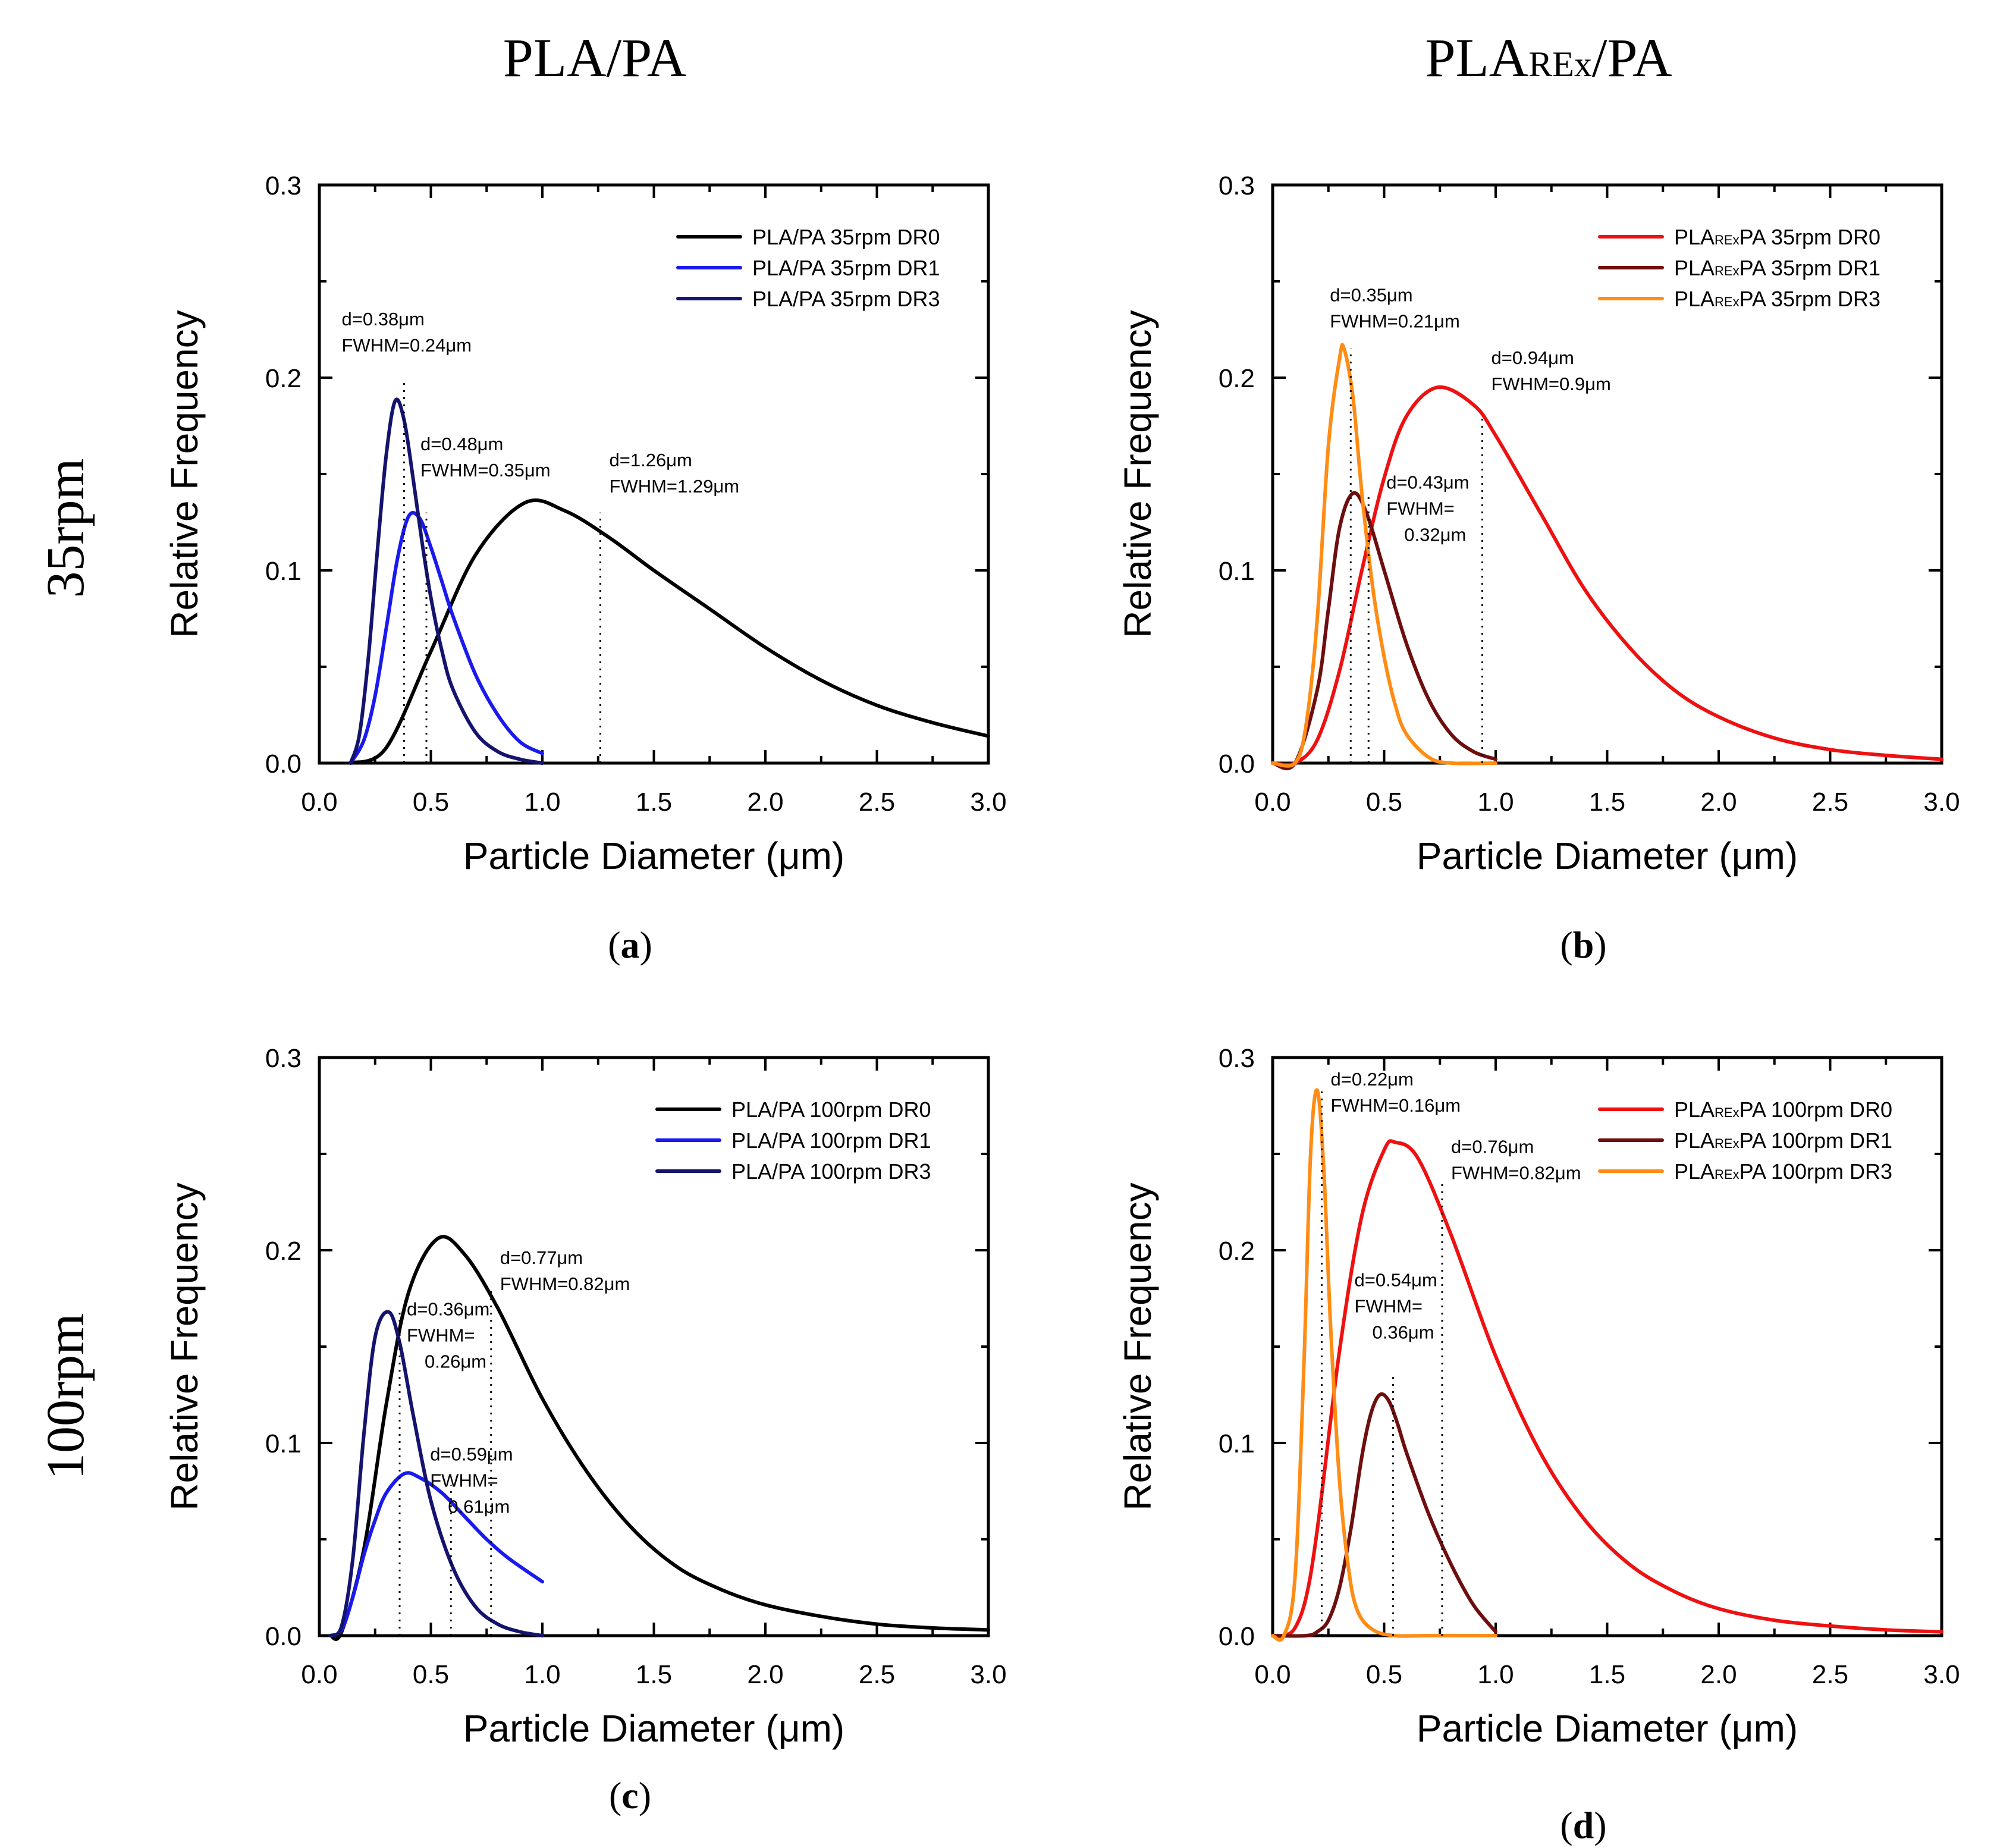 The image size is (1997, 1848). I want to click on annotation-label: d=0.76μm FWHM=0.82μm, so click(1516, 1160).